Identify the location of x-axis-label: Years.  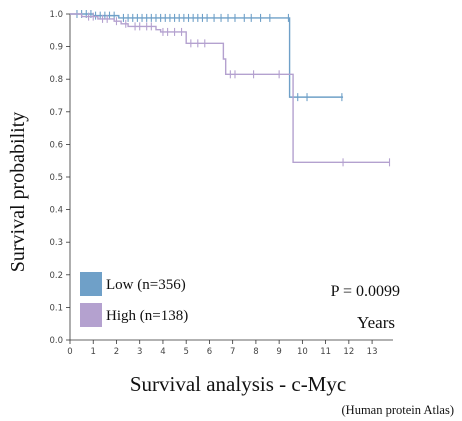
(376, 322).